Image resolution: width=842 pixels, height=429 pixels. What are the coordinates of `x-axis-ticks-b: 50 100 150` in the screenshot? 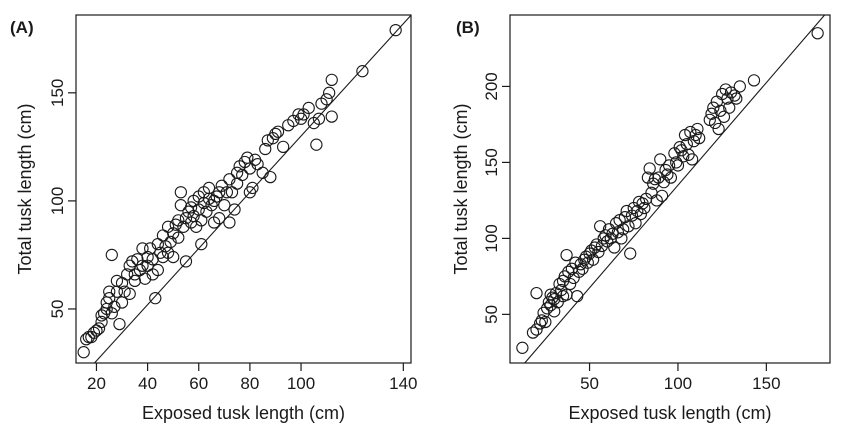 It's located at (680, 378).